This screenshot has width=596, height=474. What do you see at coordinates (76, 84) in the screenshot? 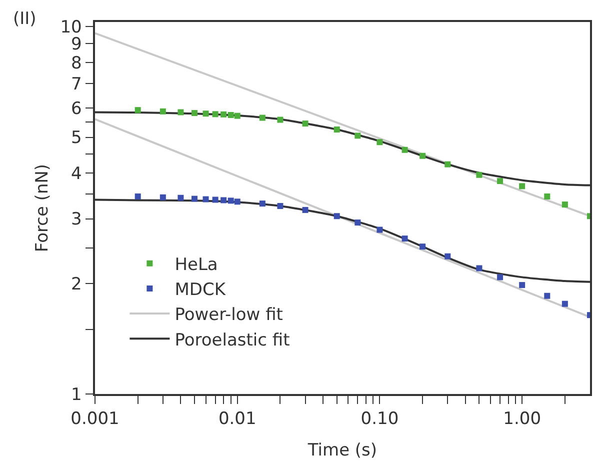
I see `y-tick-label: 7` at bounding box center [76, 84].